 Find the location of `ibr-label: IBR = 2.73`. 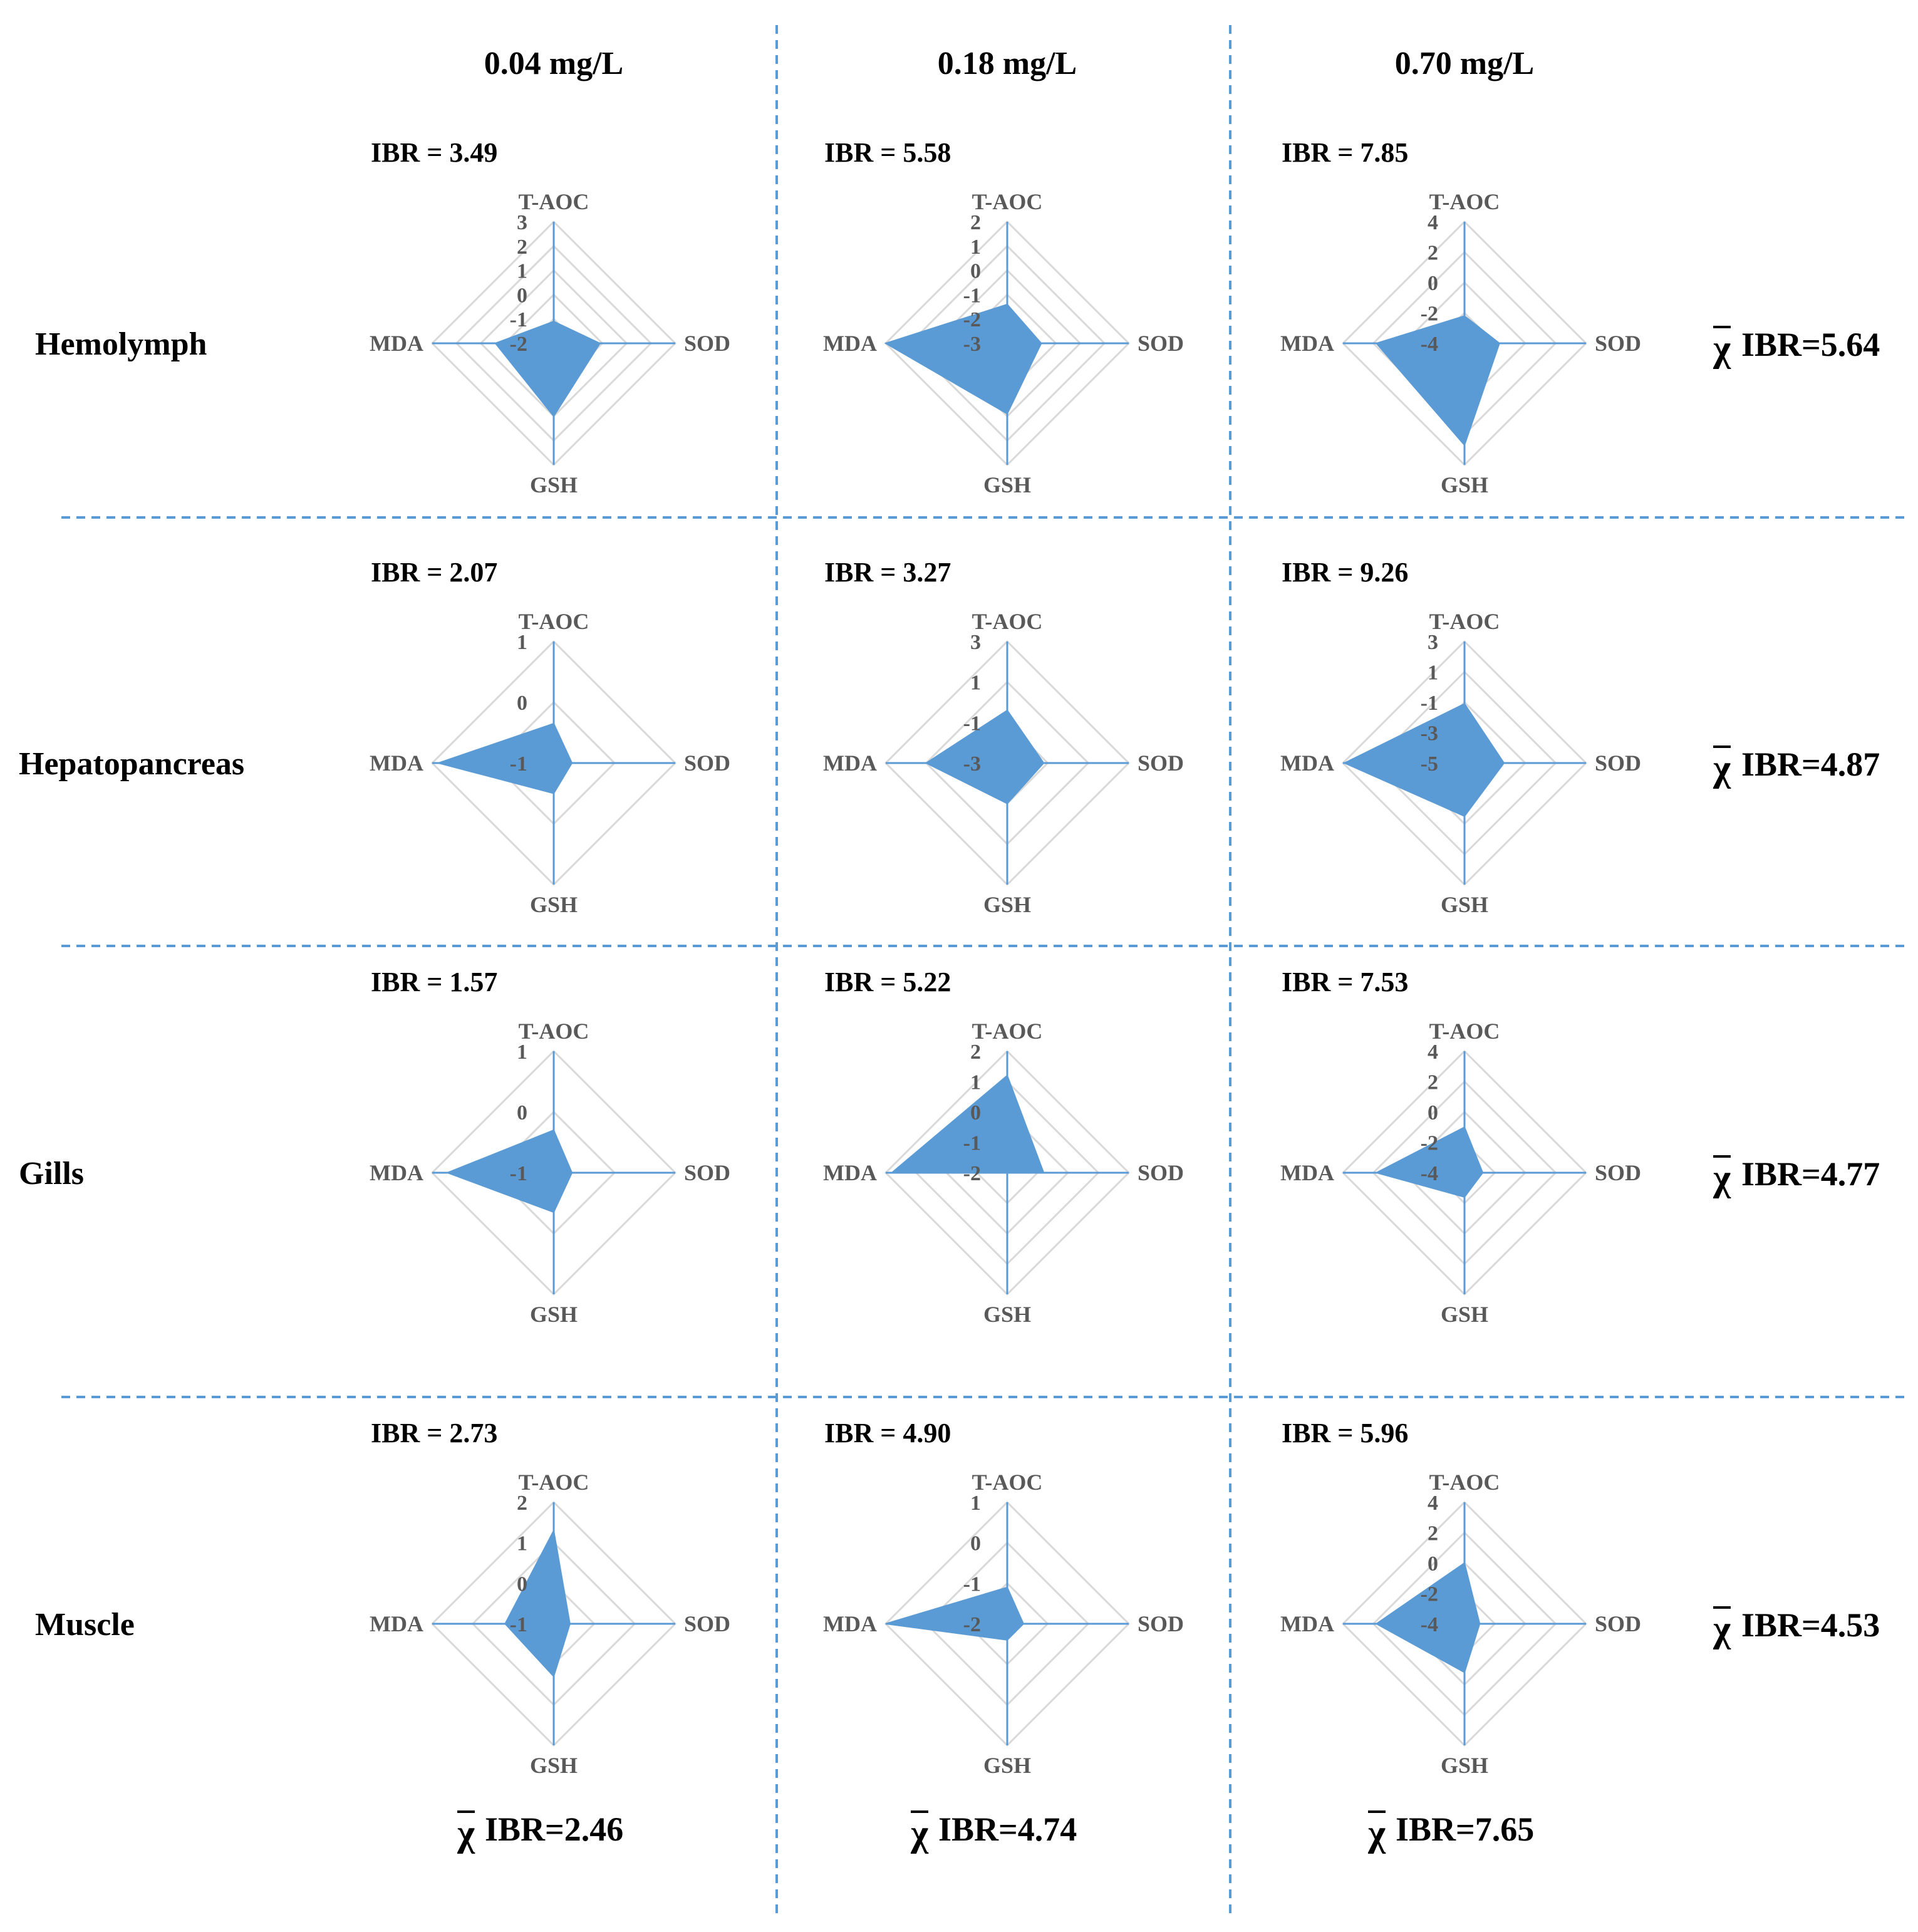

ibr-label: IBR = 2.73 is located at coordinates (434, 1433).